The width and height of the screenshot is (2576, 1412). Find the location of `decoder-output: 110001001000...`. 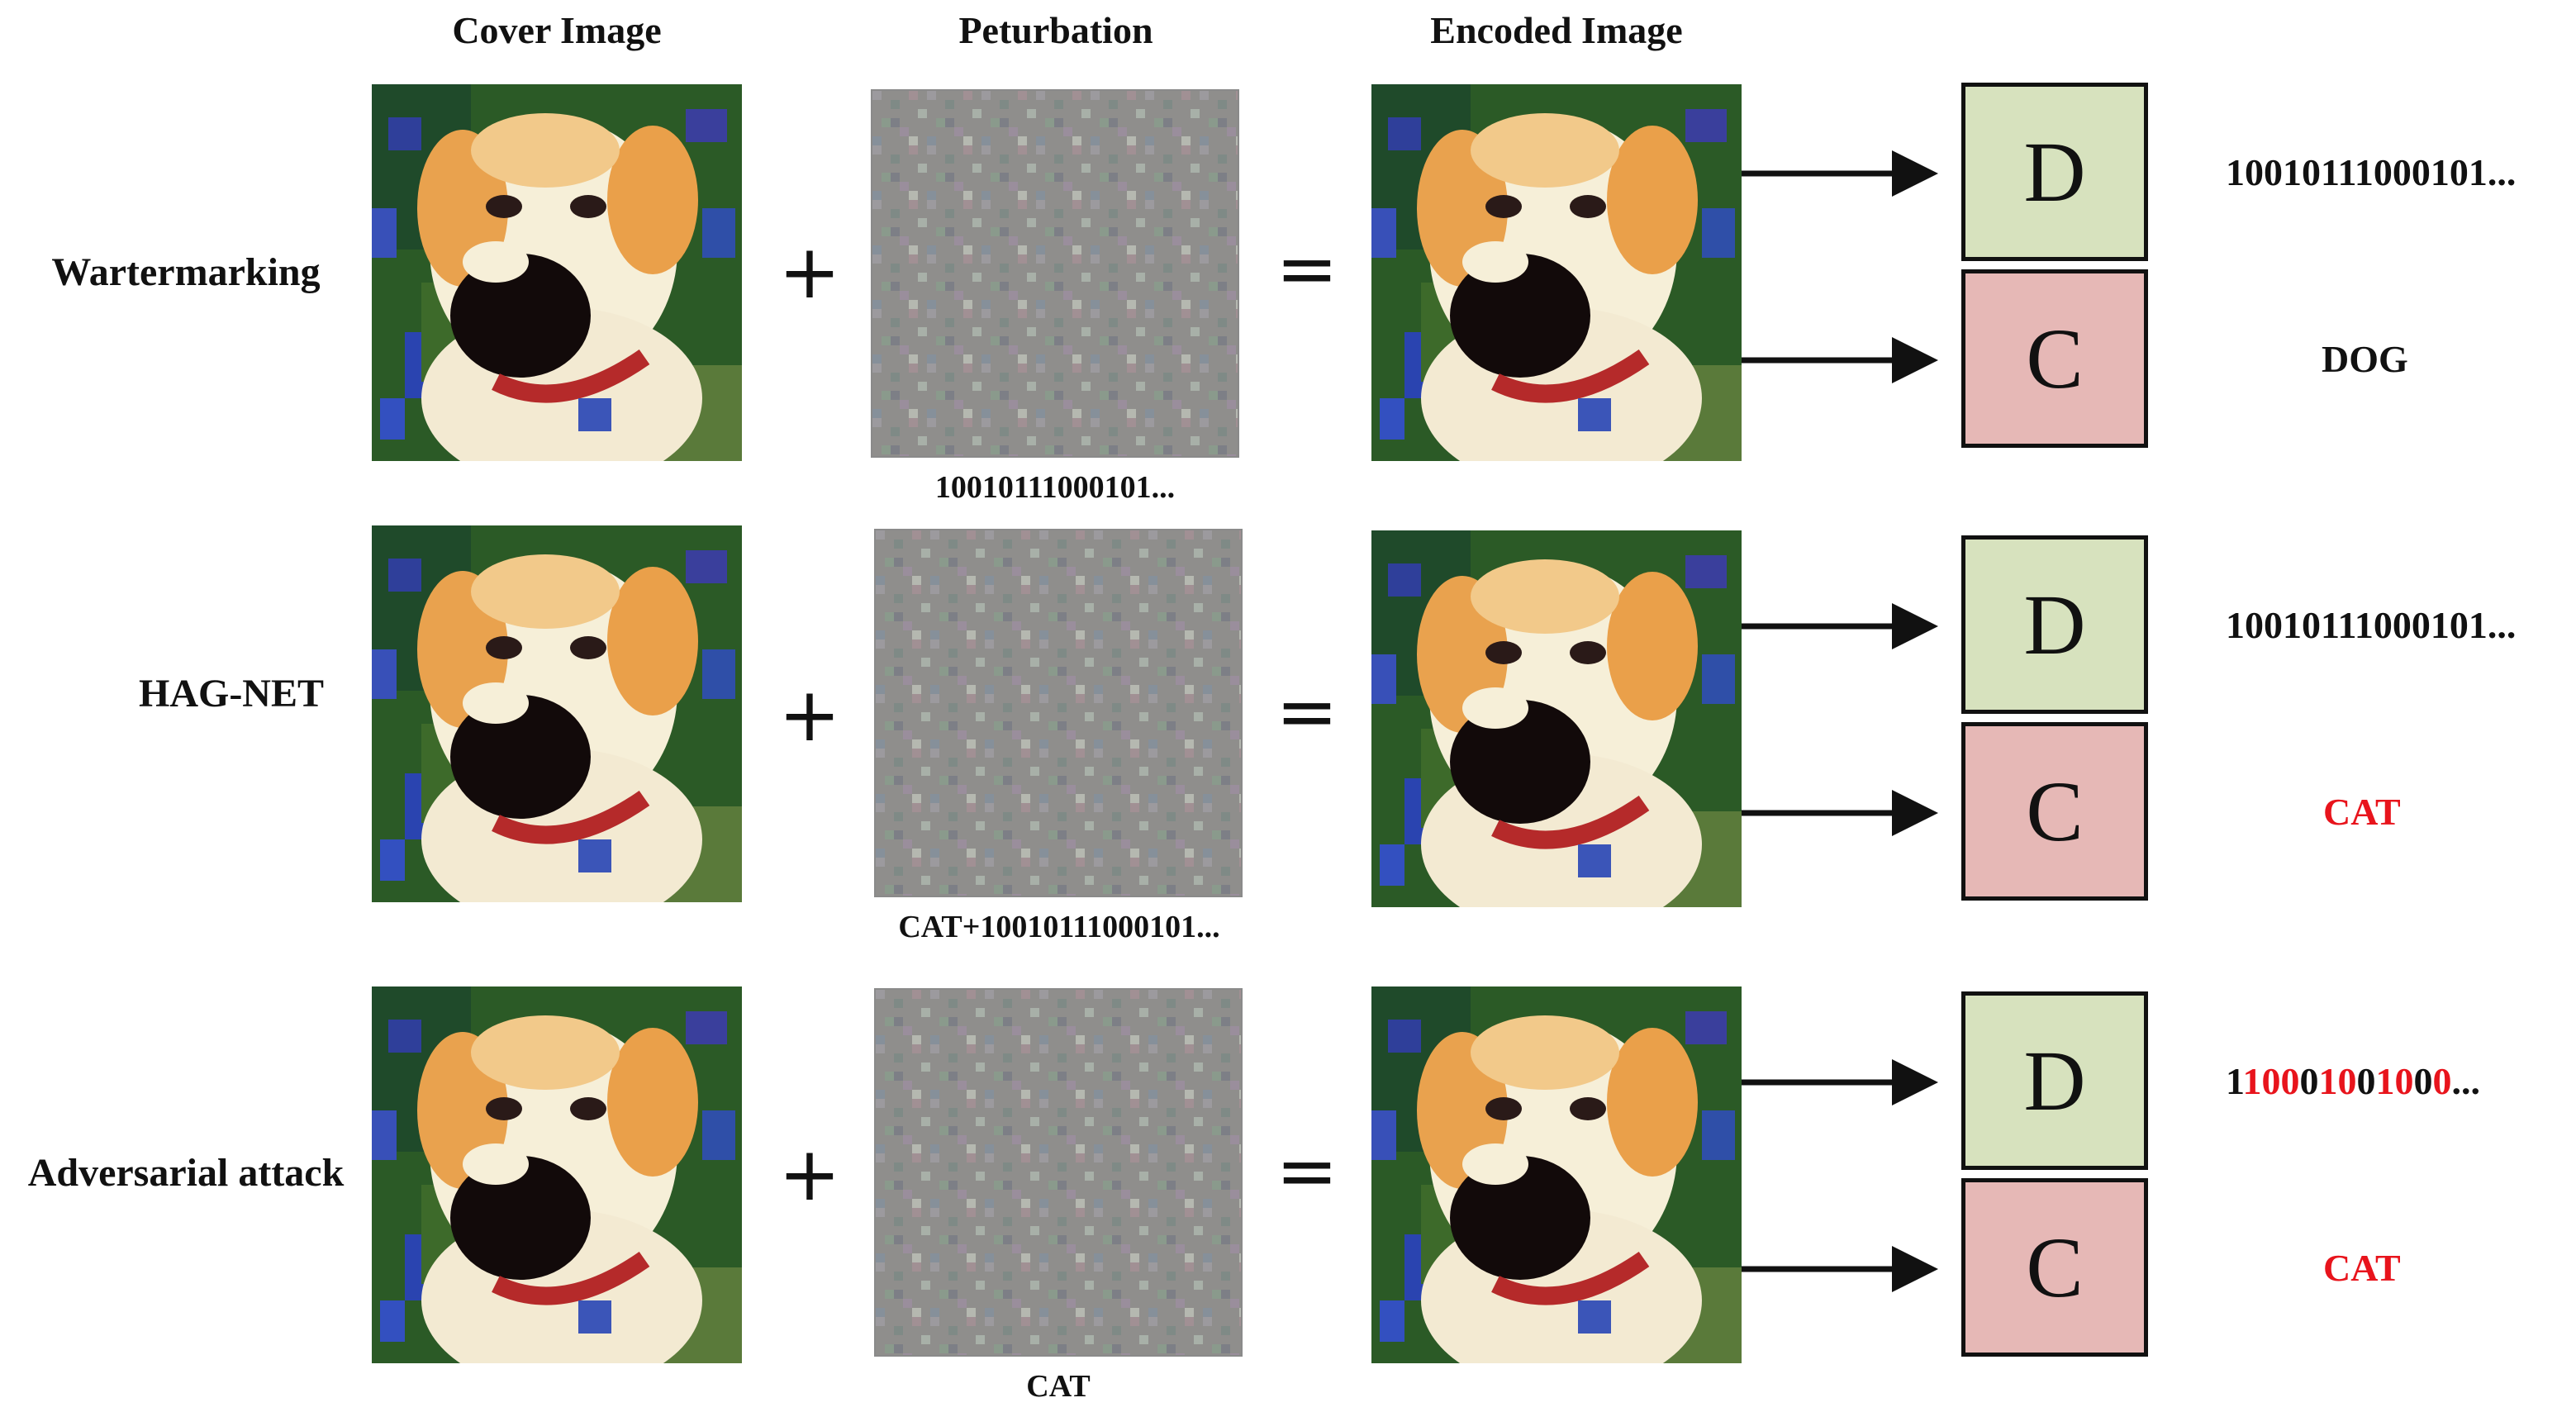

decoder-output: 110001001000... is located at coordinates (2353, 1081).